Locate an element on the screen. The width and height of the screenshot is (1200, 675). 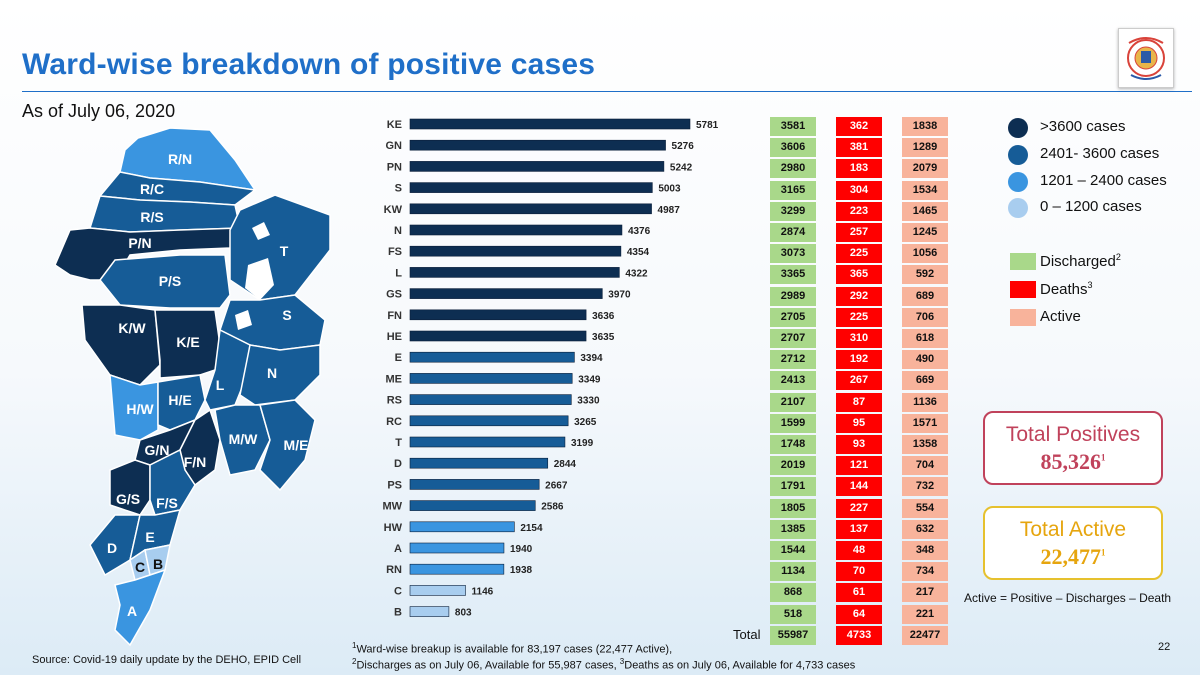
bar-mw is located at coordinates (472, 505).